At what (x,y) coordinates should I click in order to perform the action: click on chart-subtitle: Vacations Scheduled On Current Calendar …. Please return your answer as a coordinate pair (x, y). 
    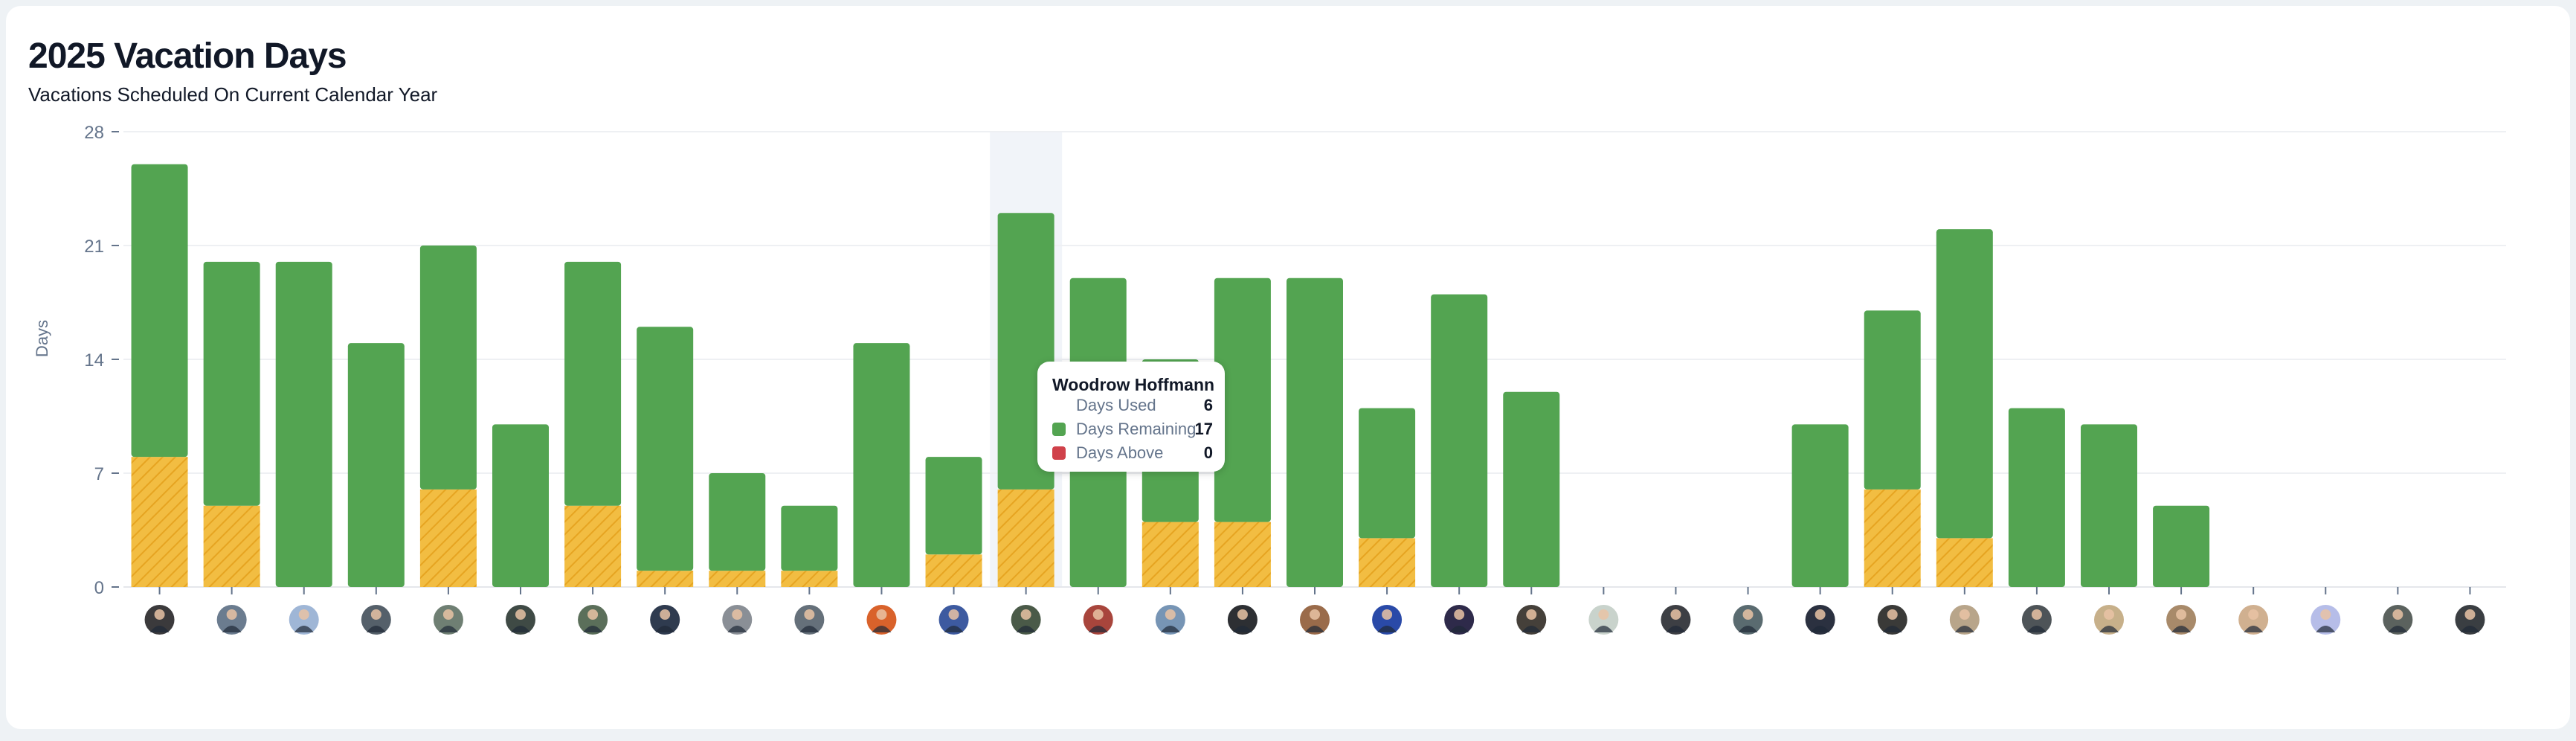
    Looking at the image, I should click on (233, 95).